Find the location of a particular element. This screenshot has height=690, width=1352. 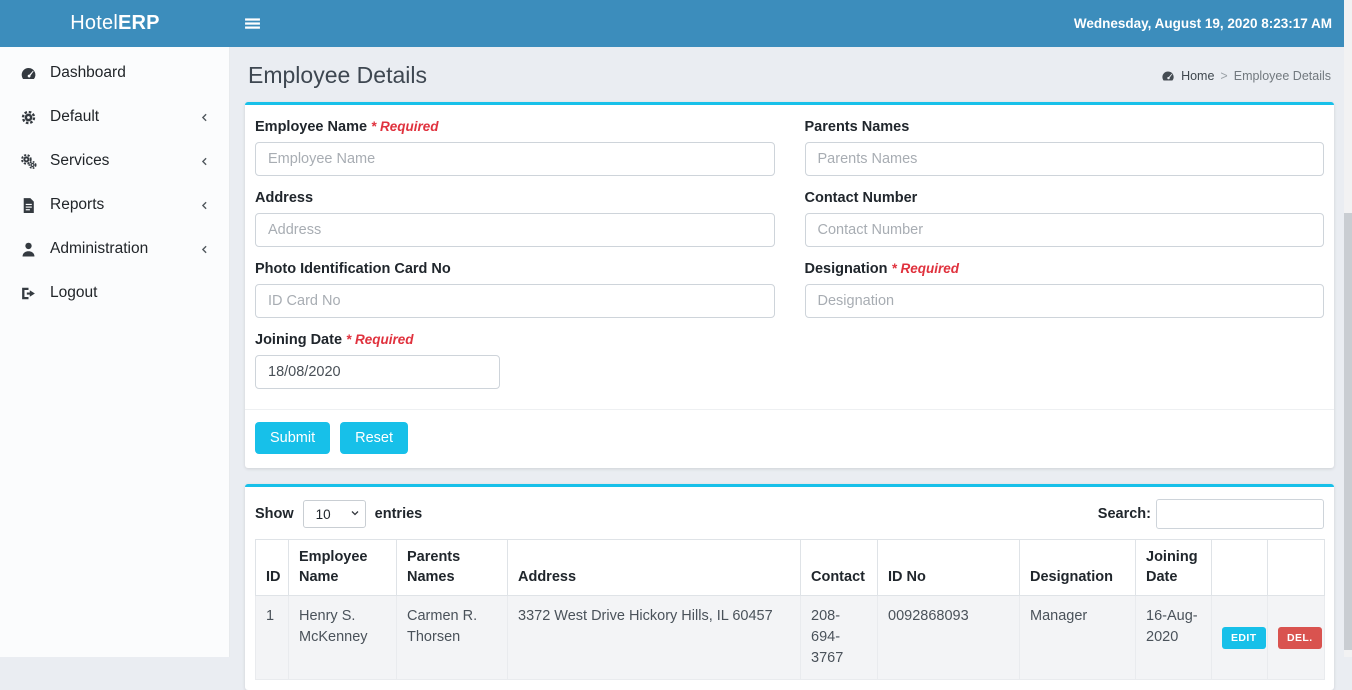

scrollbar is located at coordinates (1348, 328).